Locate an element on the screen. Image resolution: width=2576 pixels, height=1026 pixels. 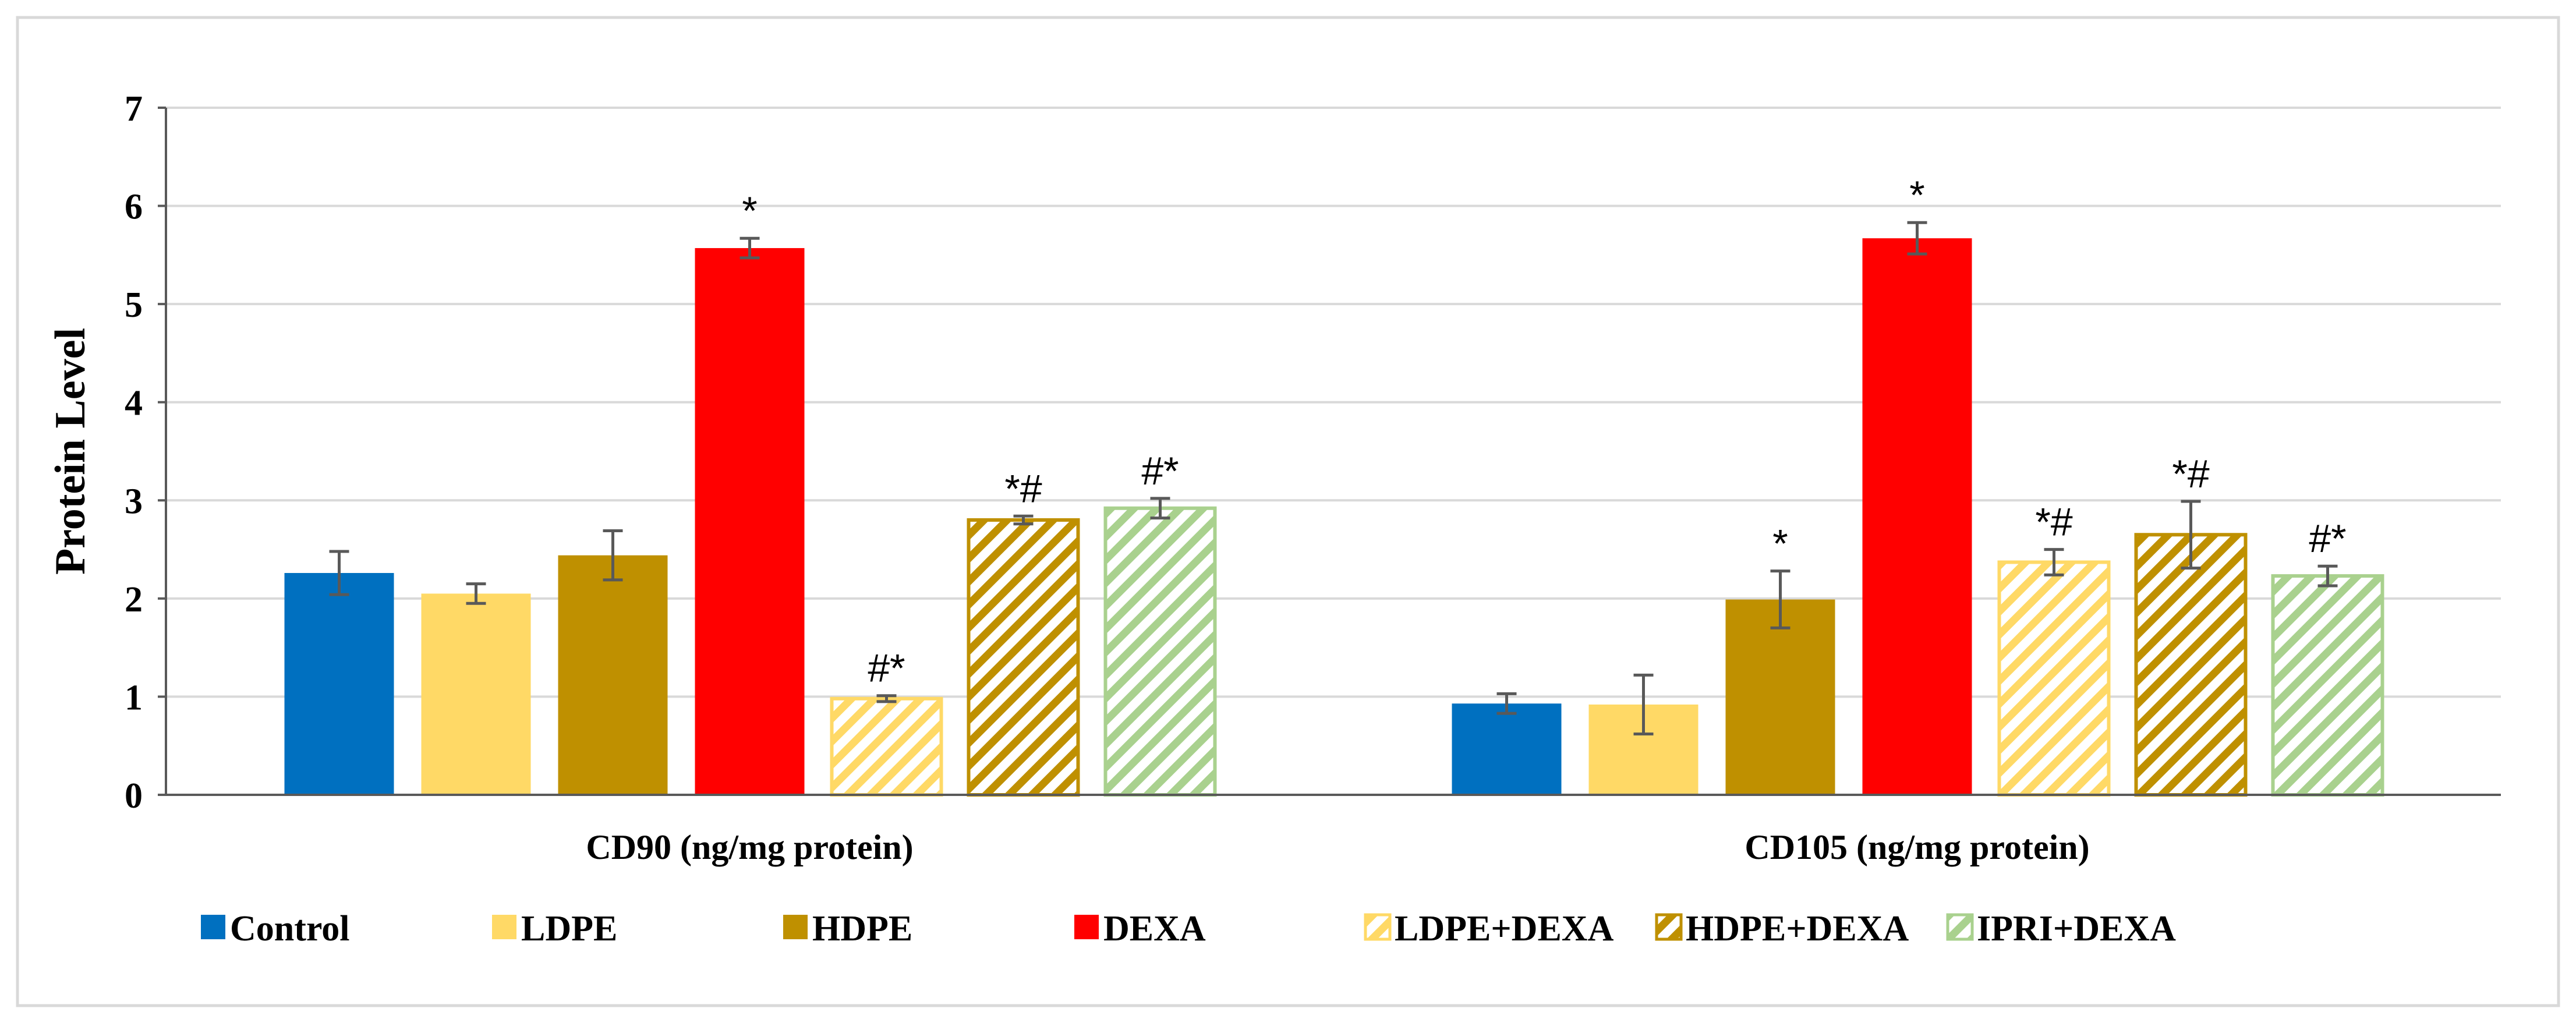
legend-label: LDPE is located at coordinates (569, 929).